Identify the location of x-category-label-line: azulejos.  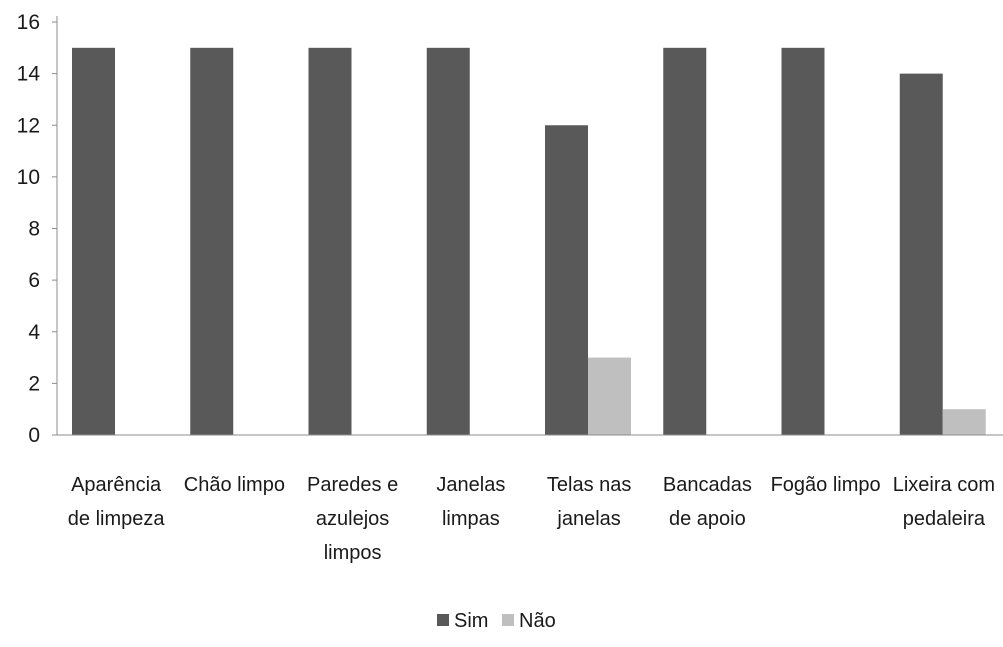
(352, 519).